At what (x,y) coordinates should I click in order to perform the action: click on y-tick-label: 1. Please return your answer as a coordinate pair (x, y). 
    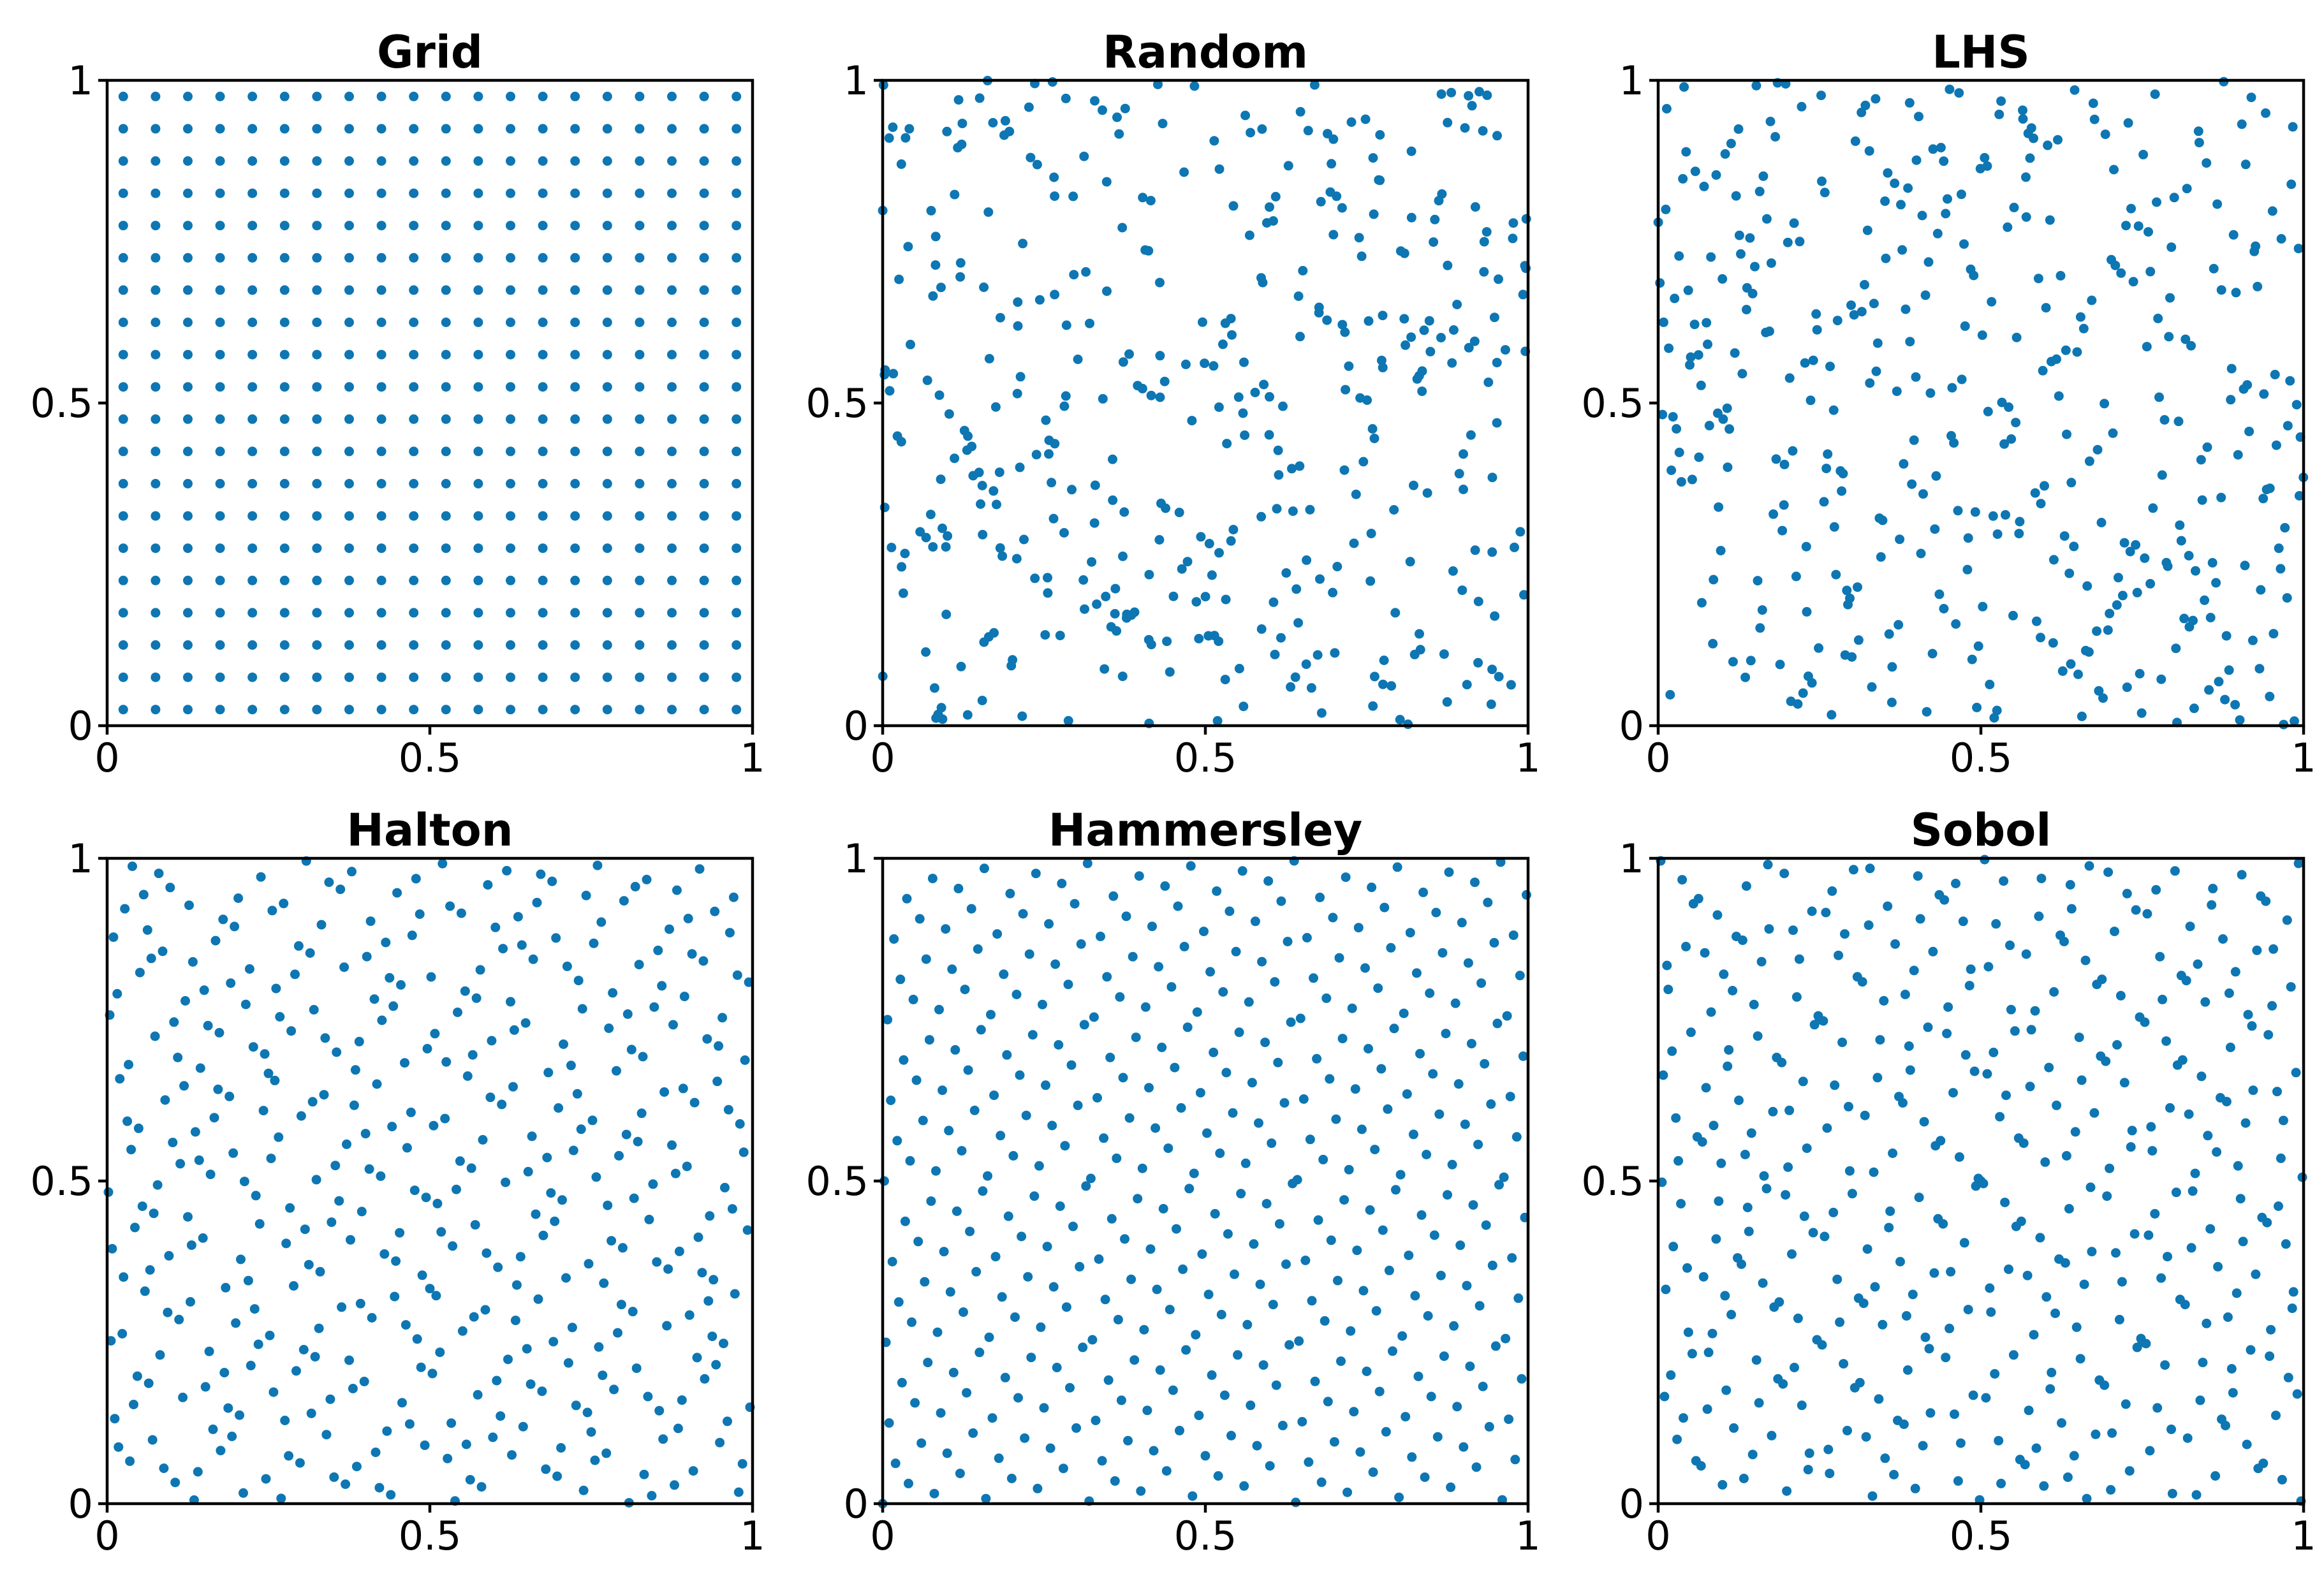
    Looking at the image, I should click on (857, 859).